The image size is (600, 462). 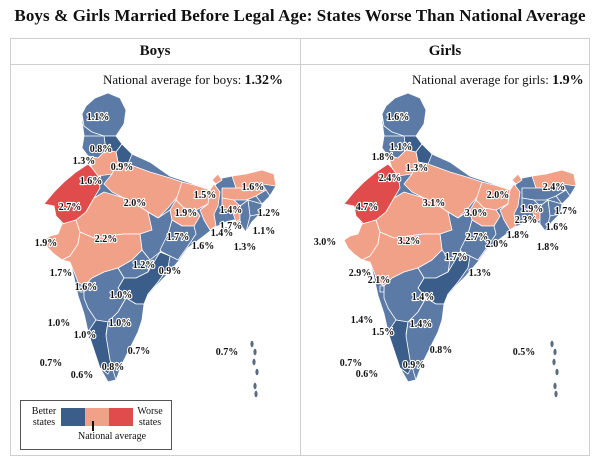 What do you see at coordinates (532, 209) in the screenshot?
I see `girls-state-value-label: 1.9%` at bounding box center [532, 209].